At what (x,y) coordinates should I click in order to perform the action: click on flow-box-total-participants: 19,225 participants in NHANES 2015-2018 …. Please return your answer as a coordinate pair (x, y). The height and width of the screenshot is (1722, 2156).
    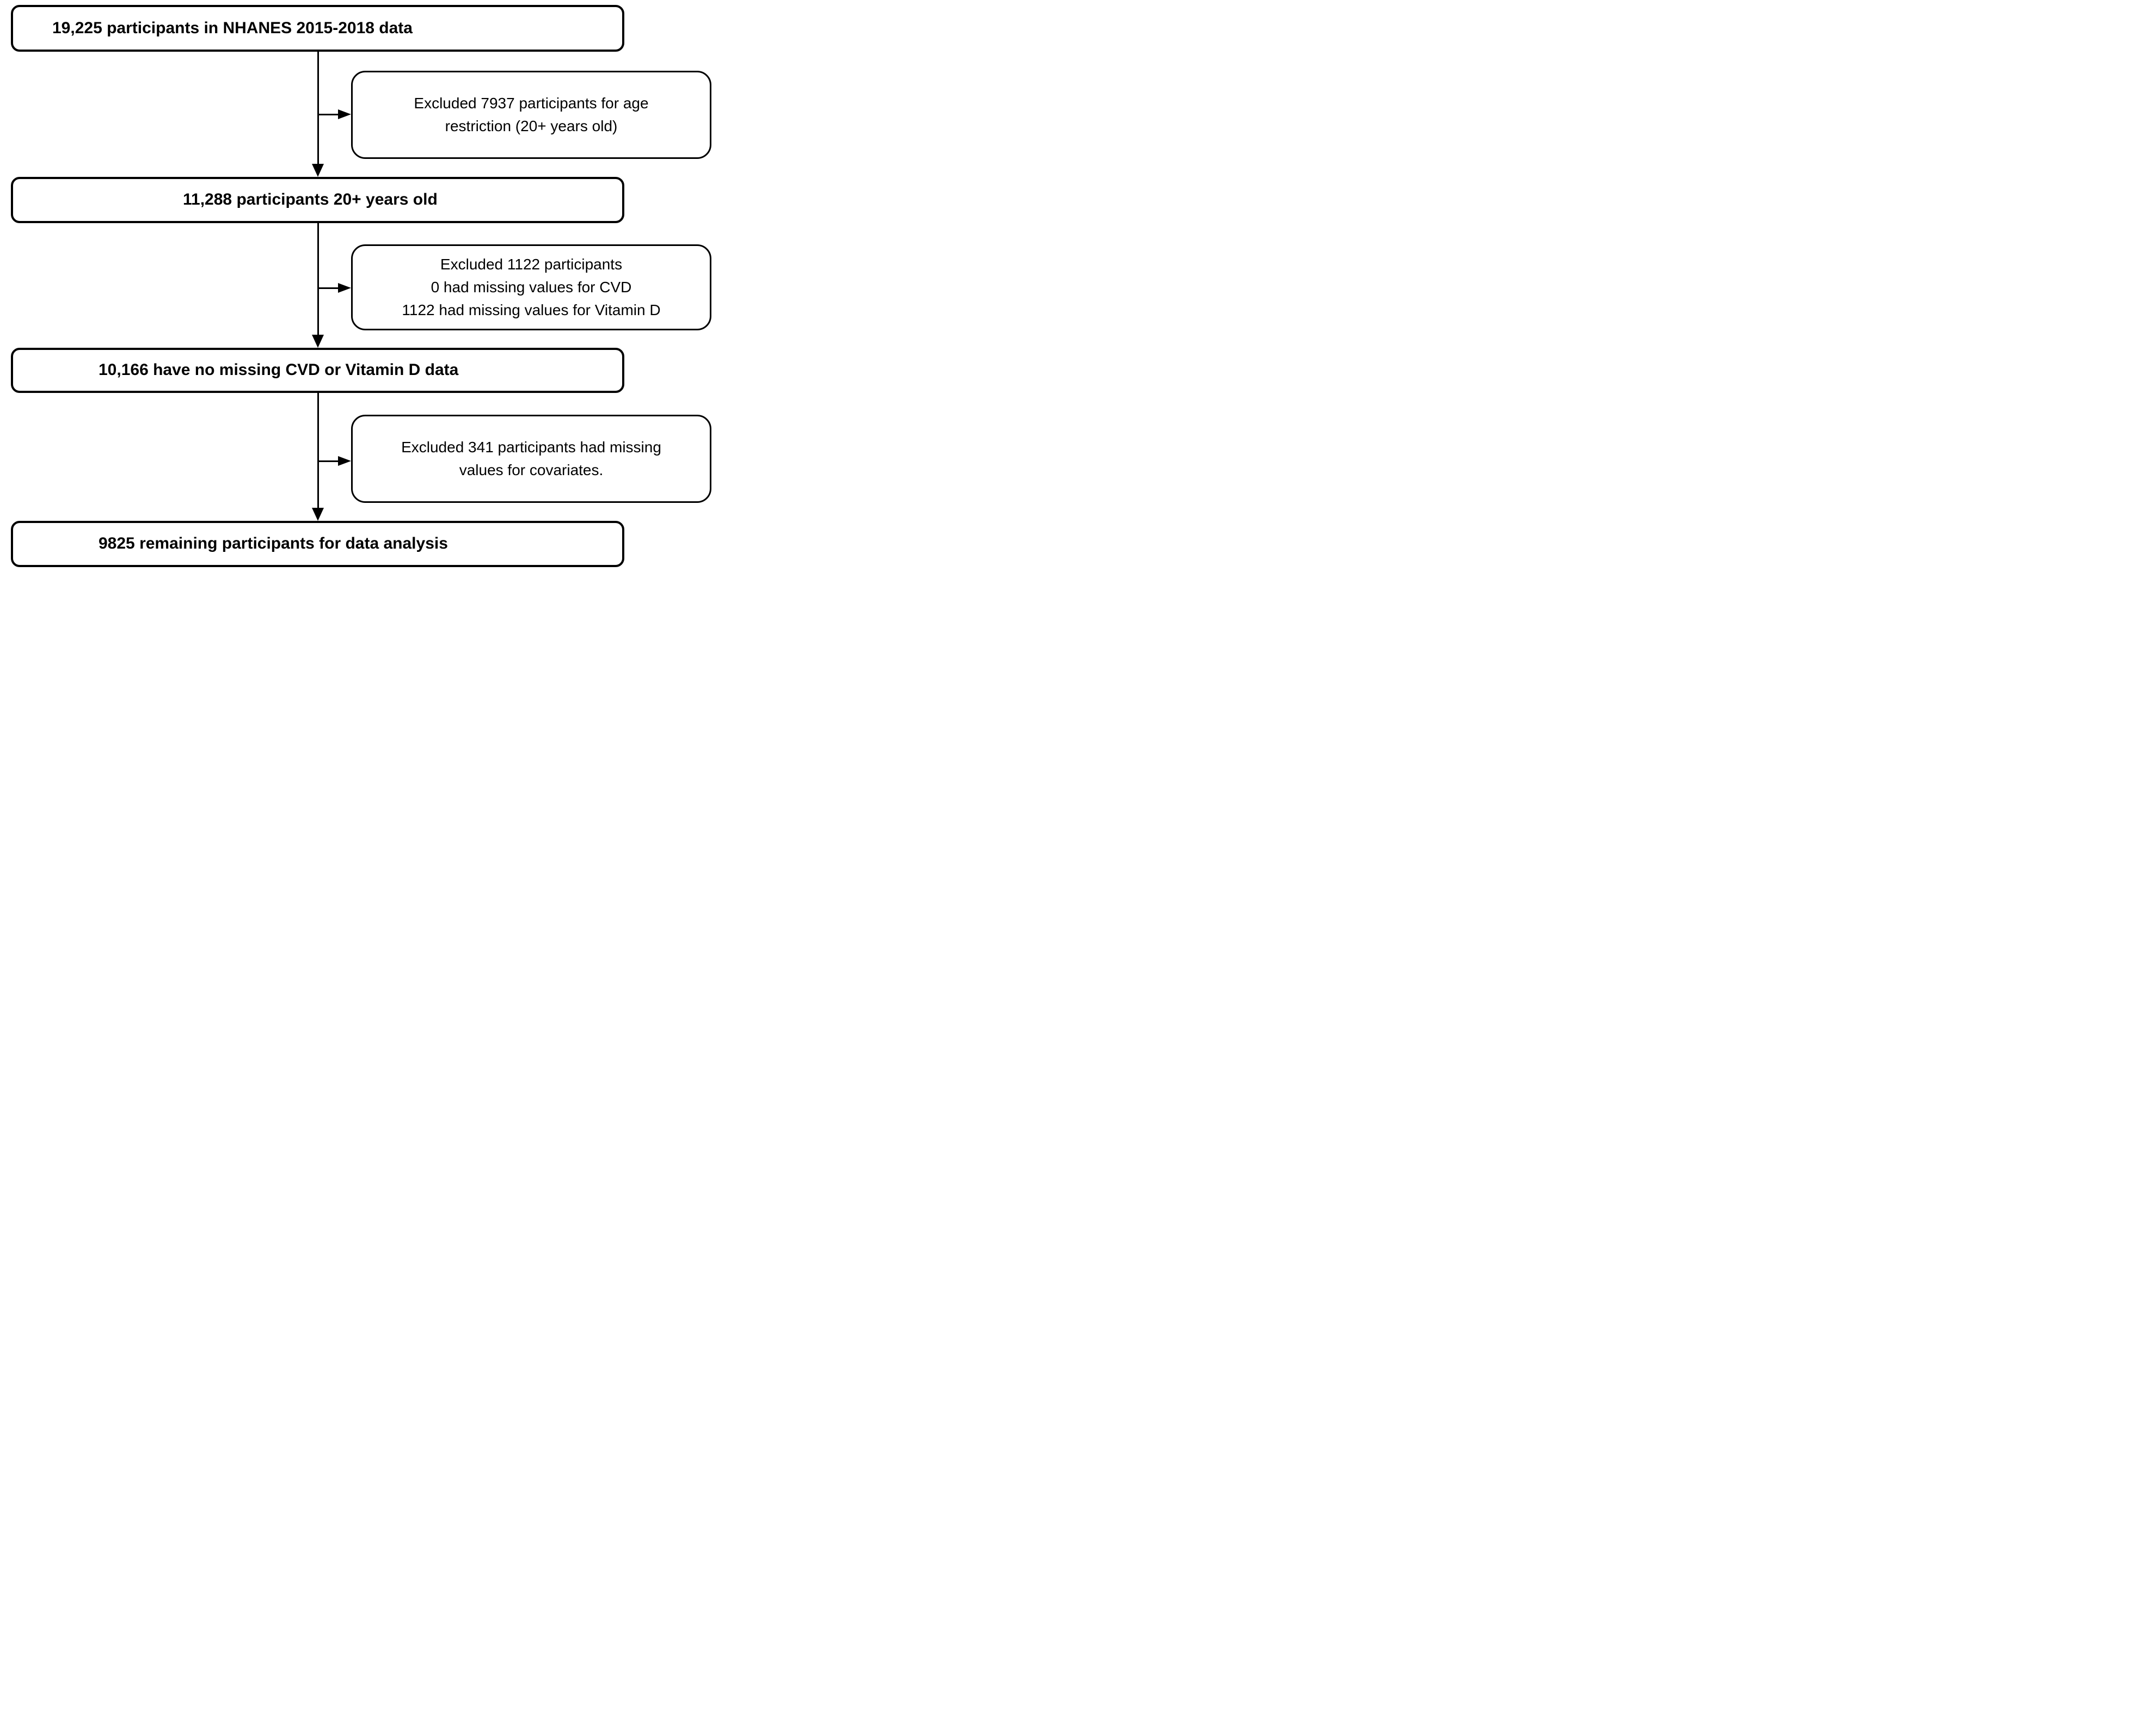
    Looking at the image, I should click on (317, 28).